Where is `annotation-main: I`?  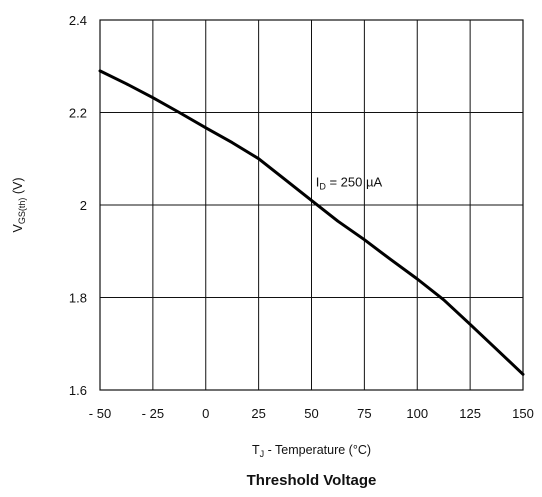
annotation-main: I is located at coordinates (318, 182).